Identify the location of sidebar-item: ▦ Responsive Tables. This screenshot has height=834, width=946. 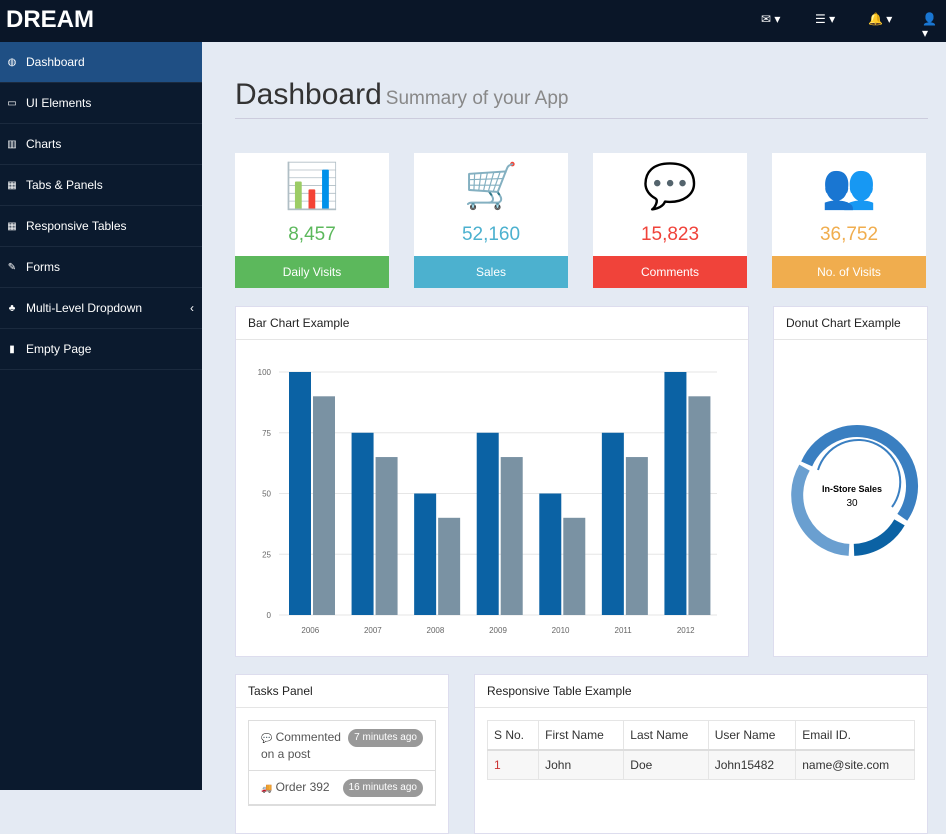
(101, 226).